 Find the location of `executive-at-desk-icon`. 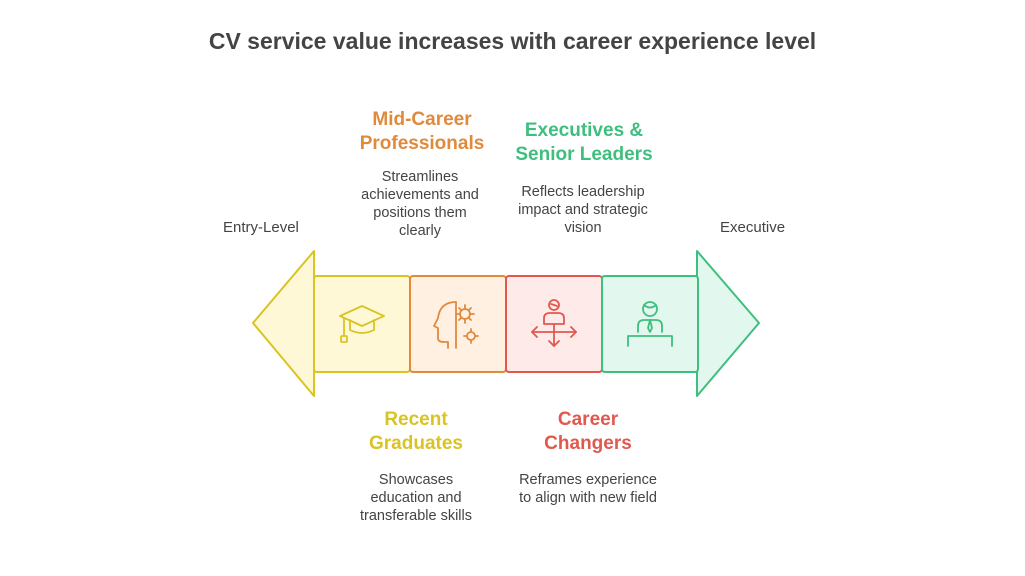

executive-at-desk-icon is located at coordinates (650, 324).